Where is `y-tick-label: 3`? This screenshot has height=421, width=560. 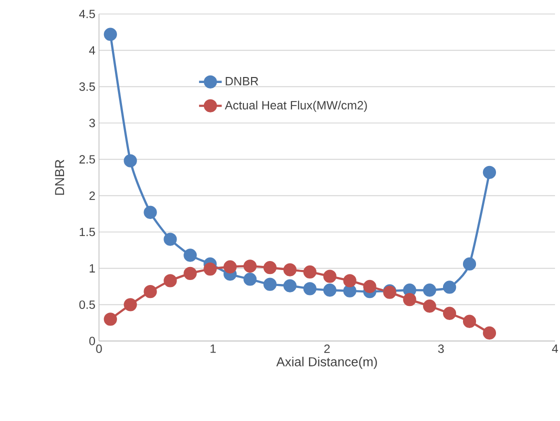 y-tick-label: 3 is located at coordinates (92, 123).